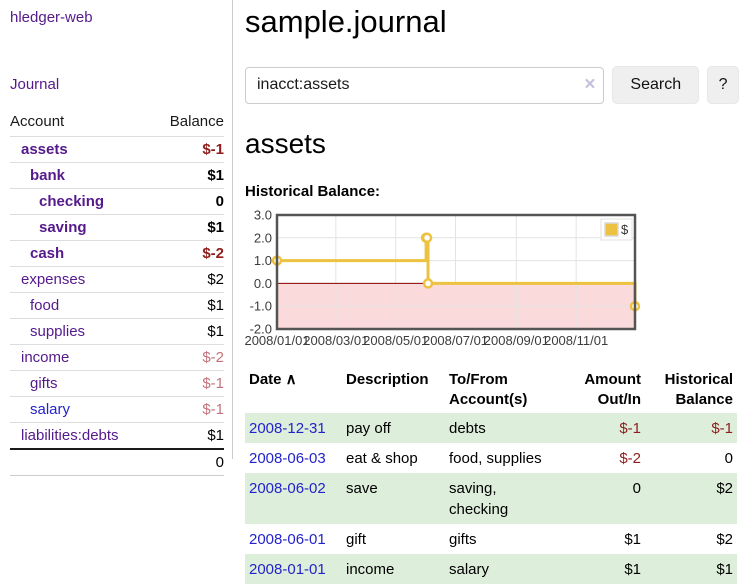 The width and height of the screenshot is (742, 584). Describe the element at coordinates (455, 340) in the screenshot. I see `x-tick-label: 2008/07/01` at that location.